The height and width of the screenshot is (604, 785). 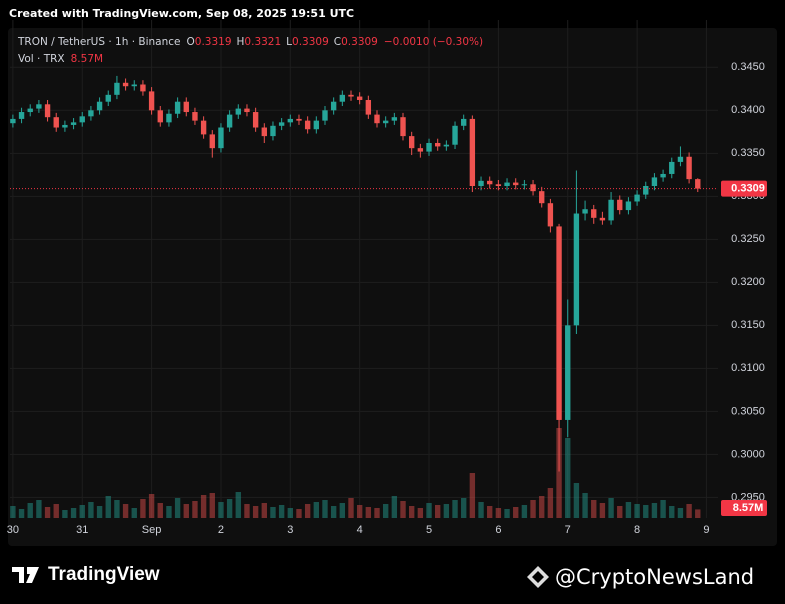 I want to click on ohlc-key: C, so click(x=337, y=42).